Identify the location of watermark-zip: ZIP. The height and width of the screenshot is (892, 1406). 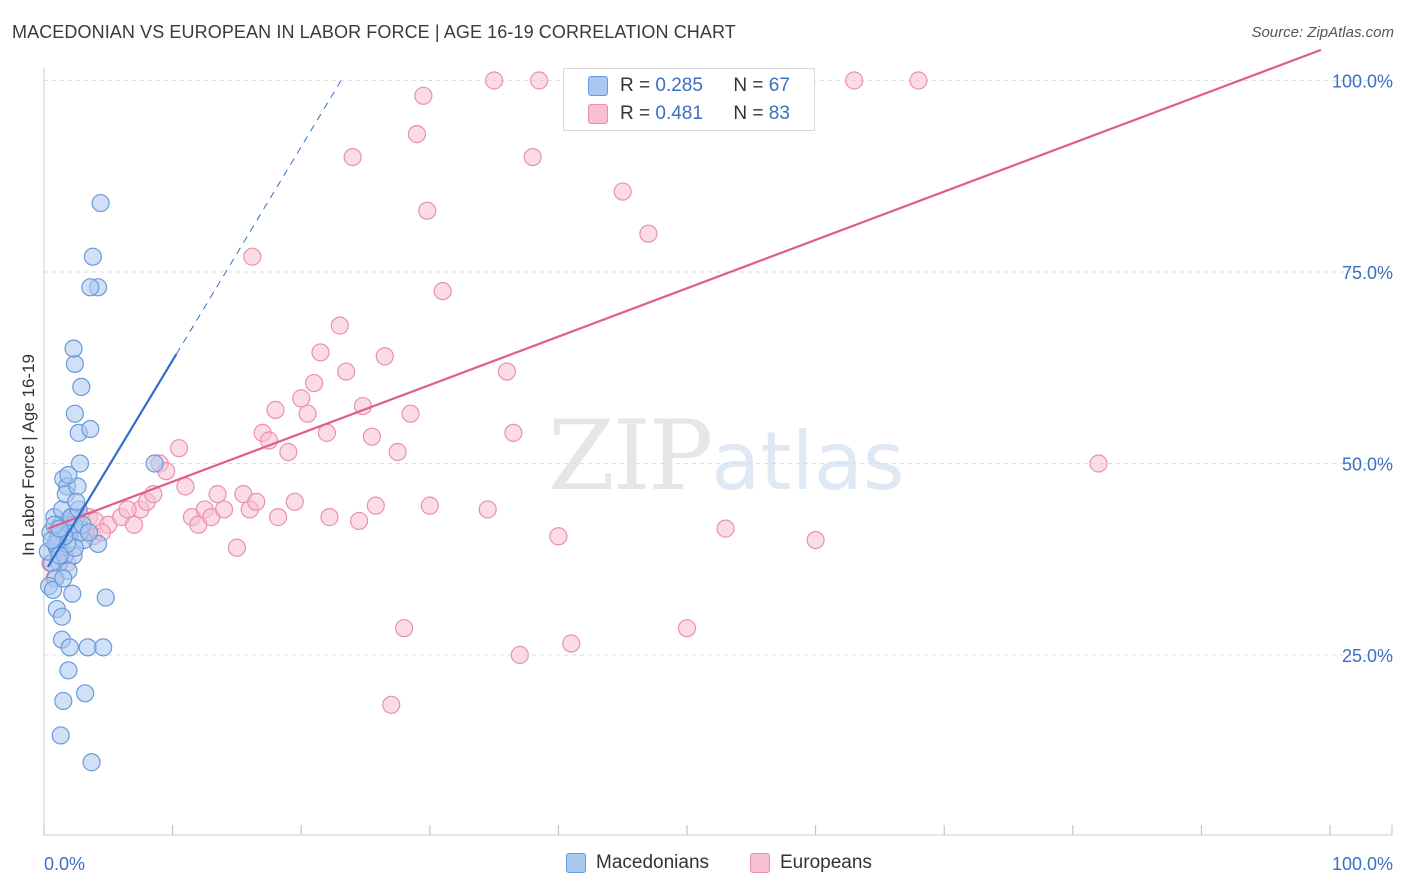
(630, 456).